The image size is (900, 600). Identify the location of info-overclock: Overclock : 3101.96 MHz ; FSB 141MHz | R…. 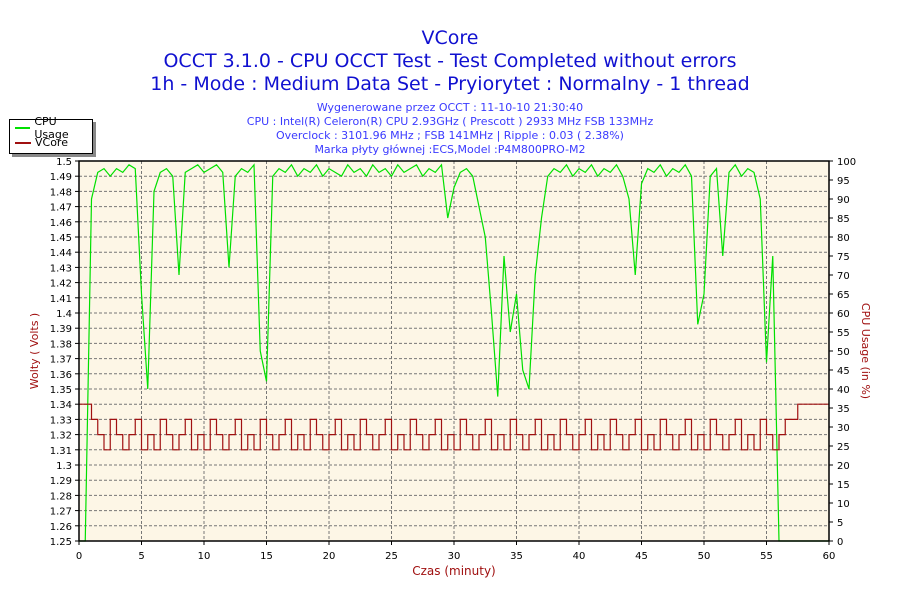
(450, 135).